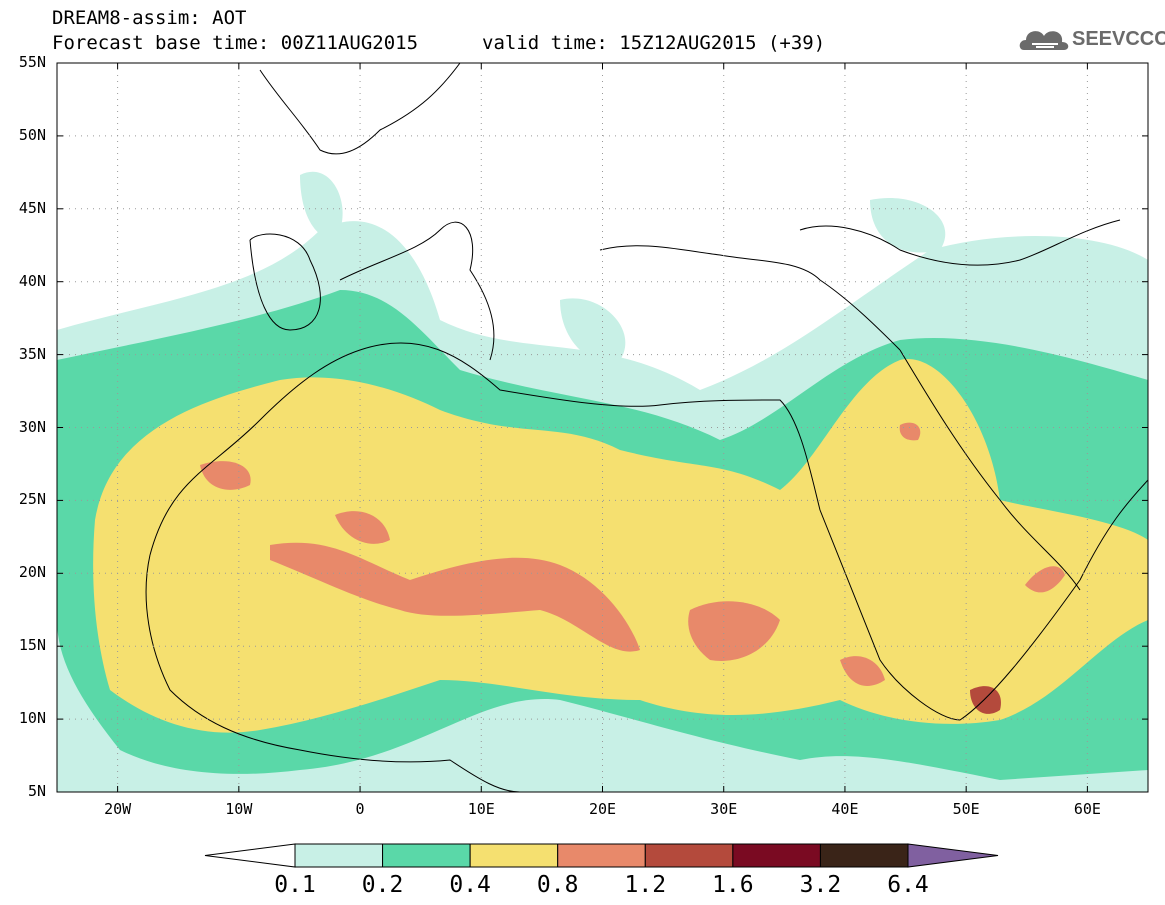 The height and width of the screenshot is (905, 1165). What do you see at coordinates (953, 855) in the screenshot?
I see `colorbar-over-triangle` at bounding box center [953, 855].